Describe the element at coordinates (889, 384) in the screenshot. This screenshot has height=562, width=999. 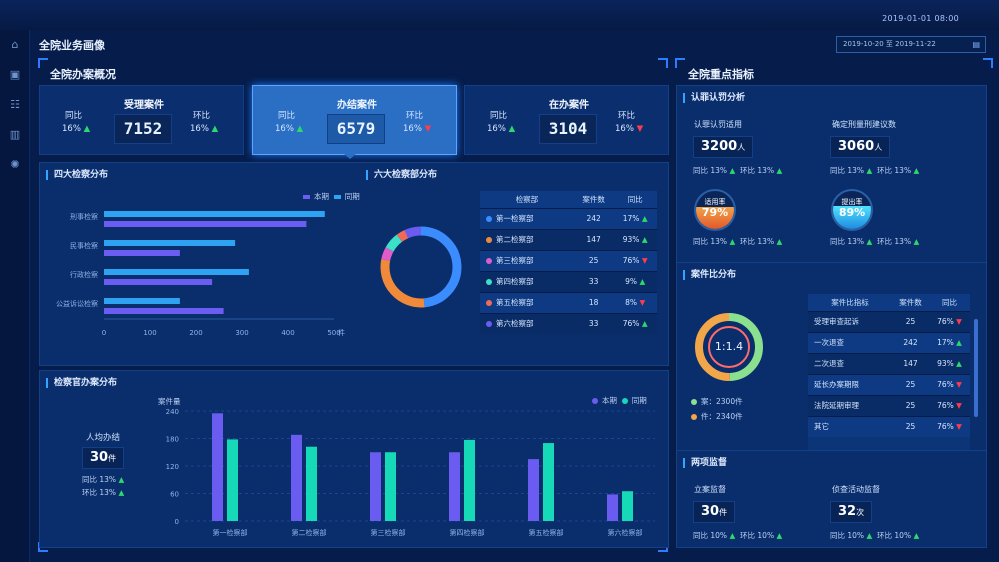
I see `table-row: 延长办案期限 25 76% ▼` at that location.